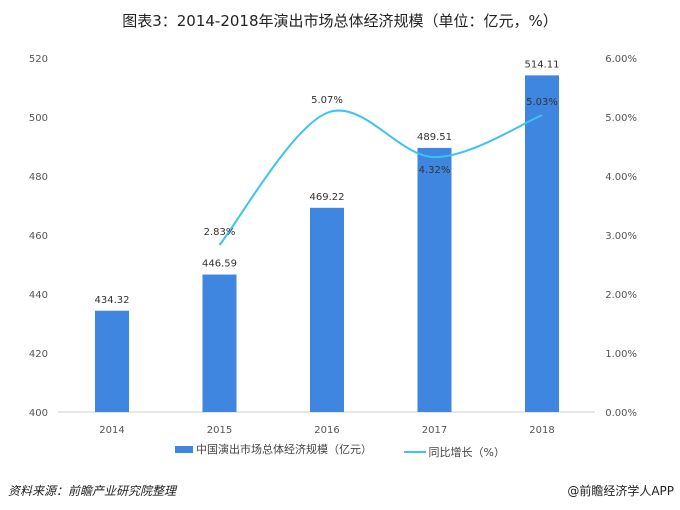  What do you see at coordinates (38, 118) in the screenshot?
I see `y-tick-label: 500` at bounding box center [38, 118].